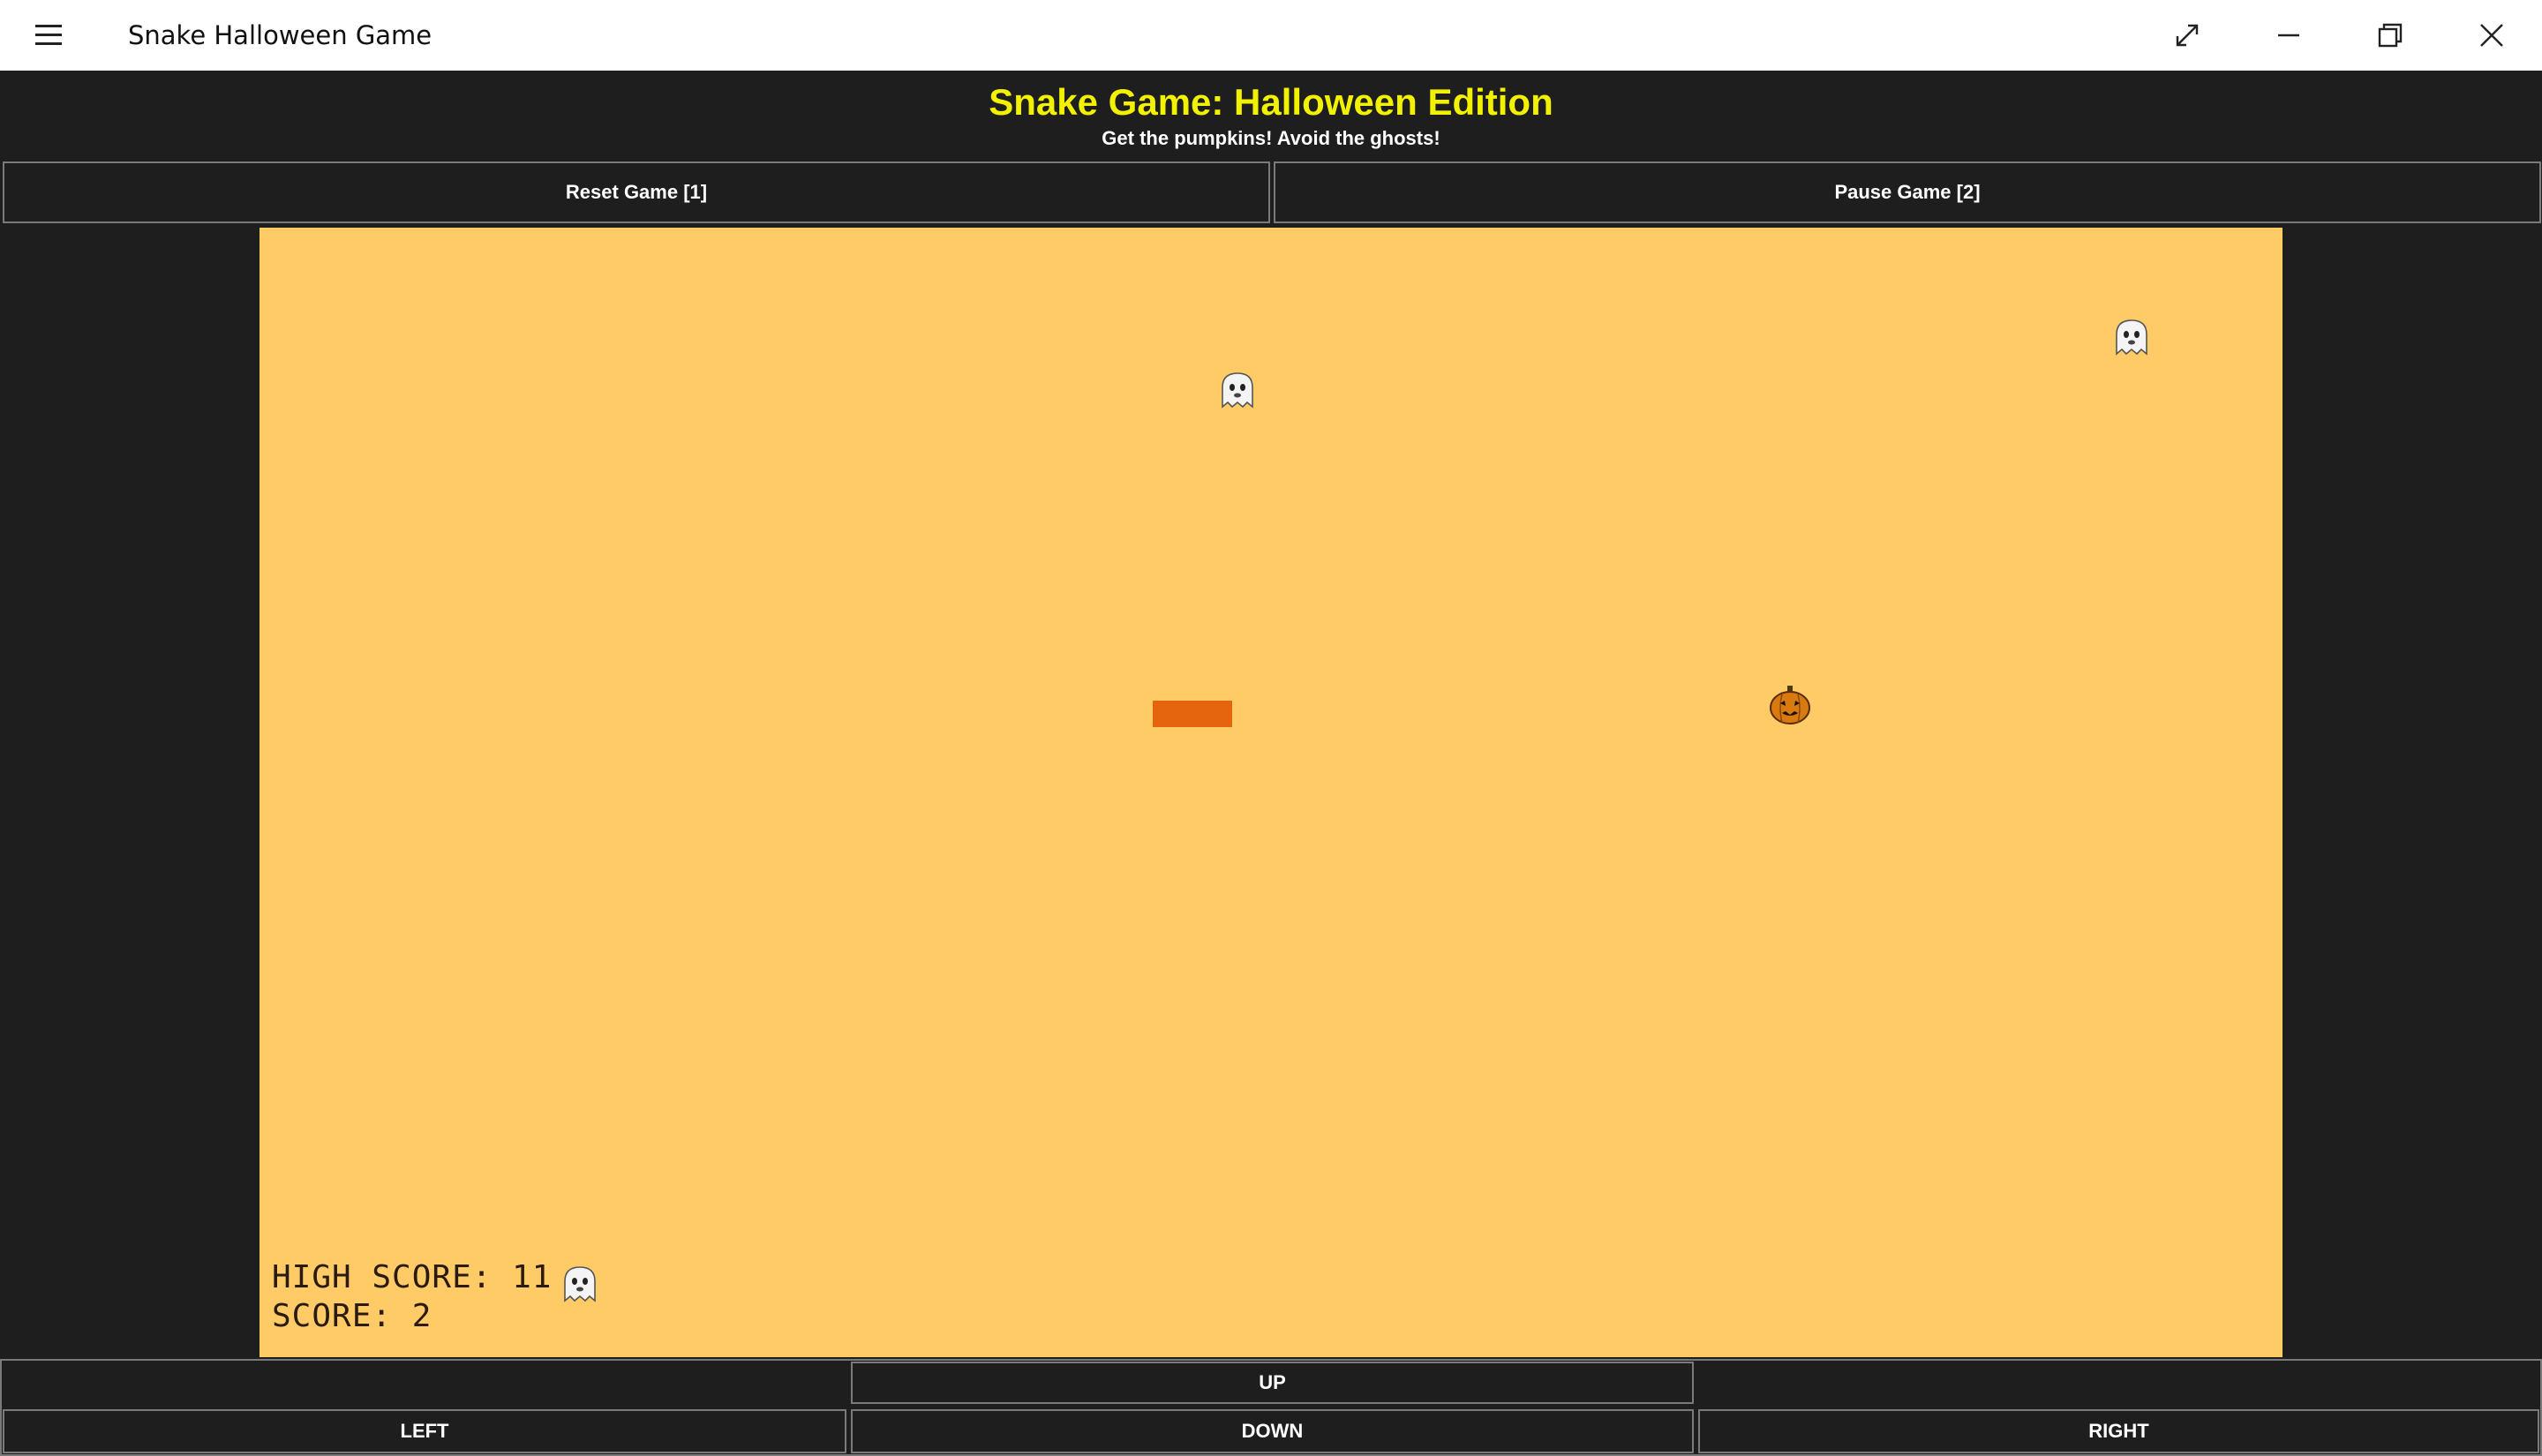  I want to click on up-button: UP, so click(1272, 1383).